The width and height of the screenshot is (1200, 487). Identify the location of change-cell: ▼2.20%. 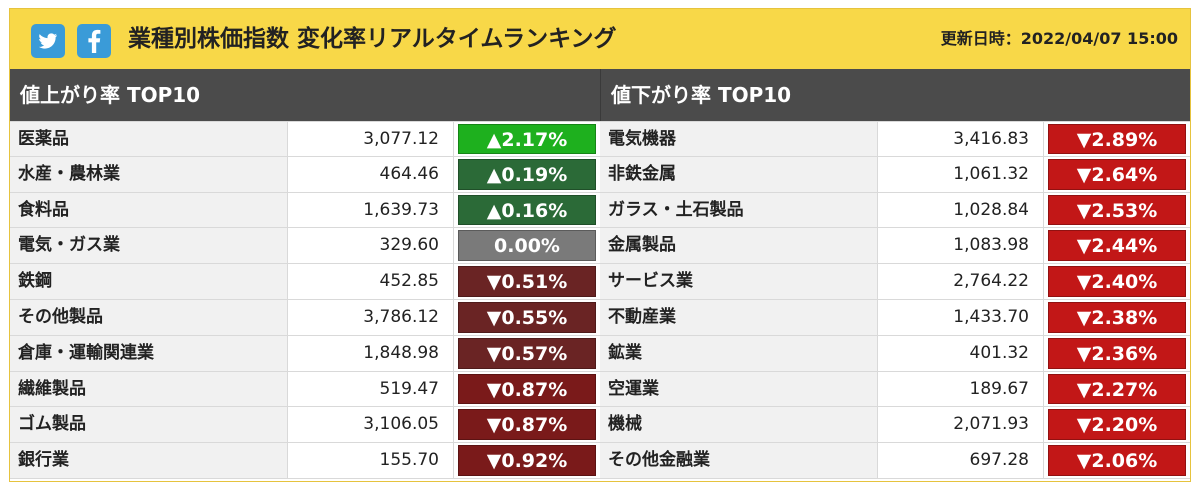
(1117, 424).